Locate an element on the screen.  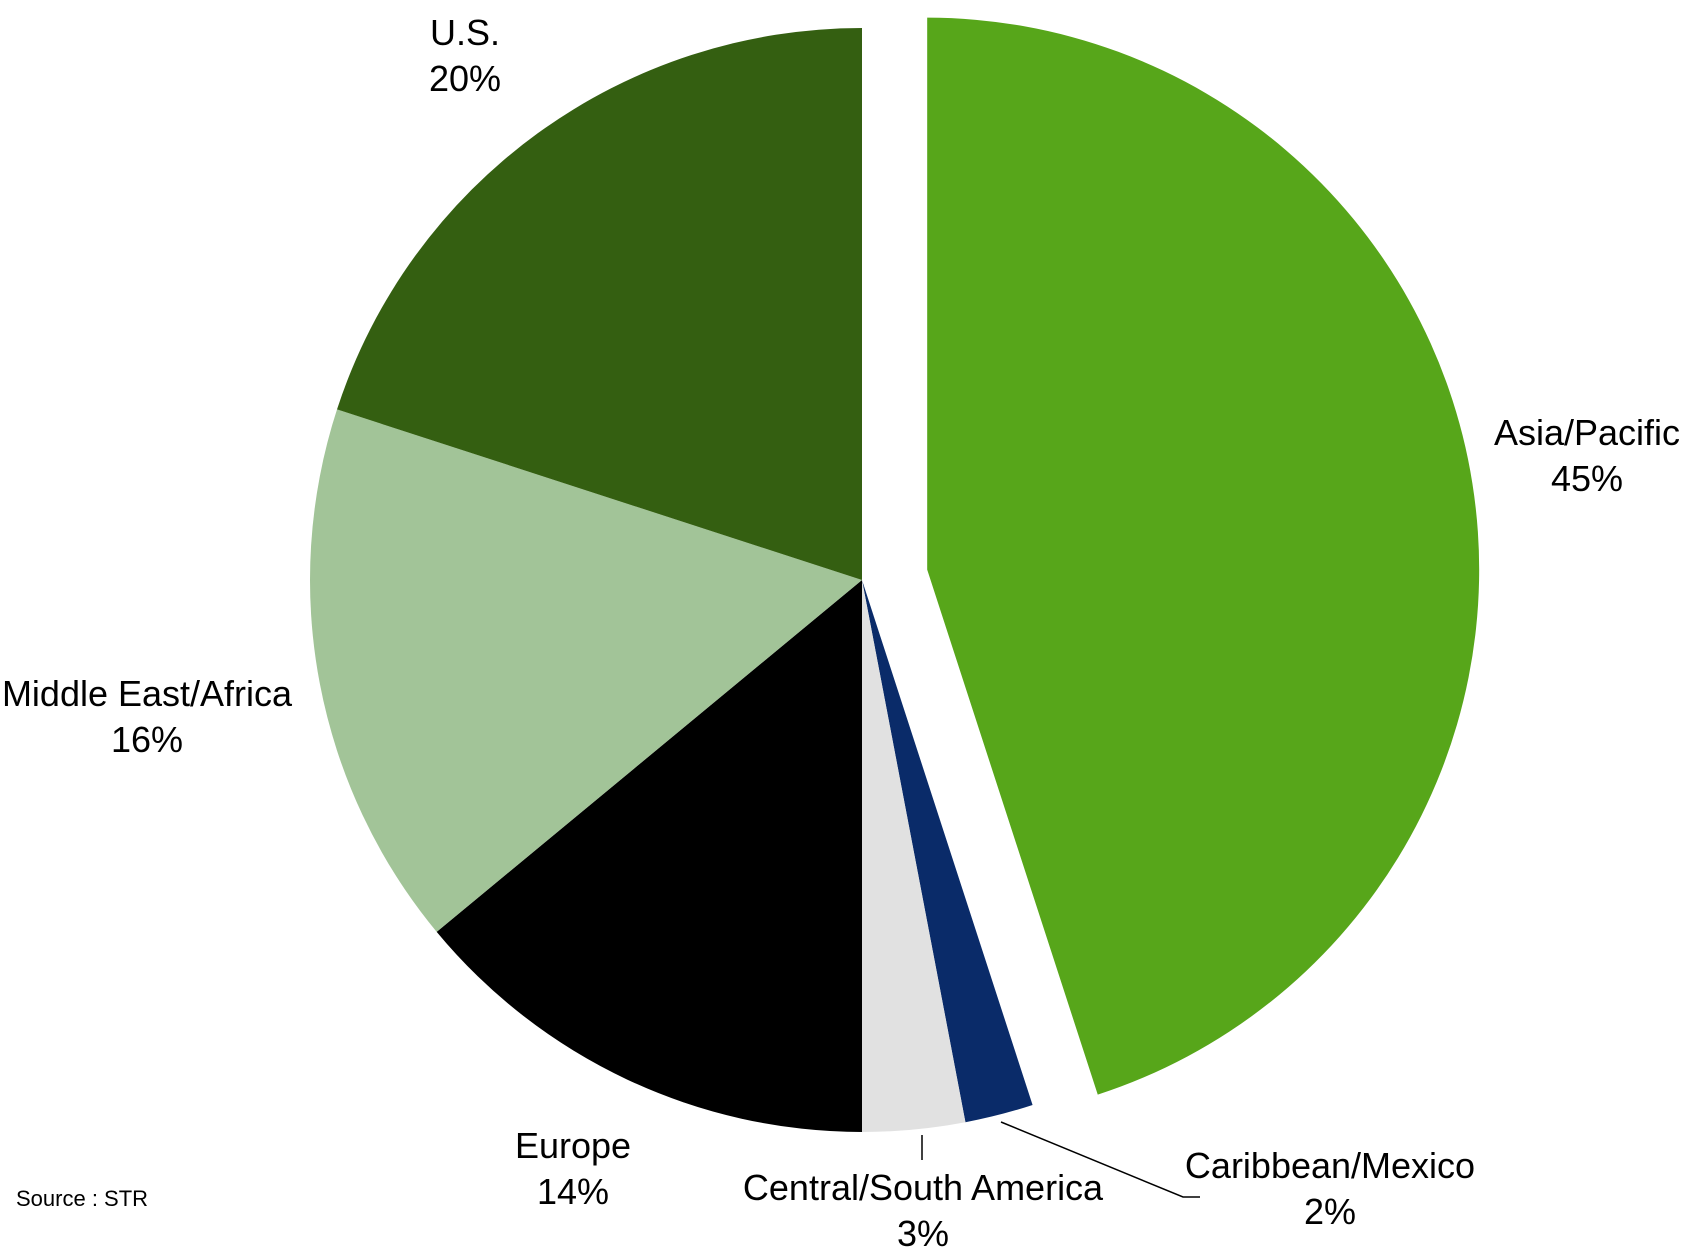
pie-slice-europe is located at coordinates (649, 856).